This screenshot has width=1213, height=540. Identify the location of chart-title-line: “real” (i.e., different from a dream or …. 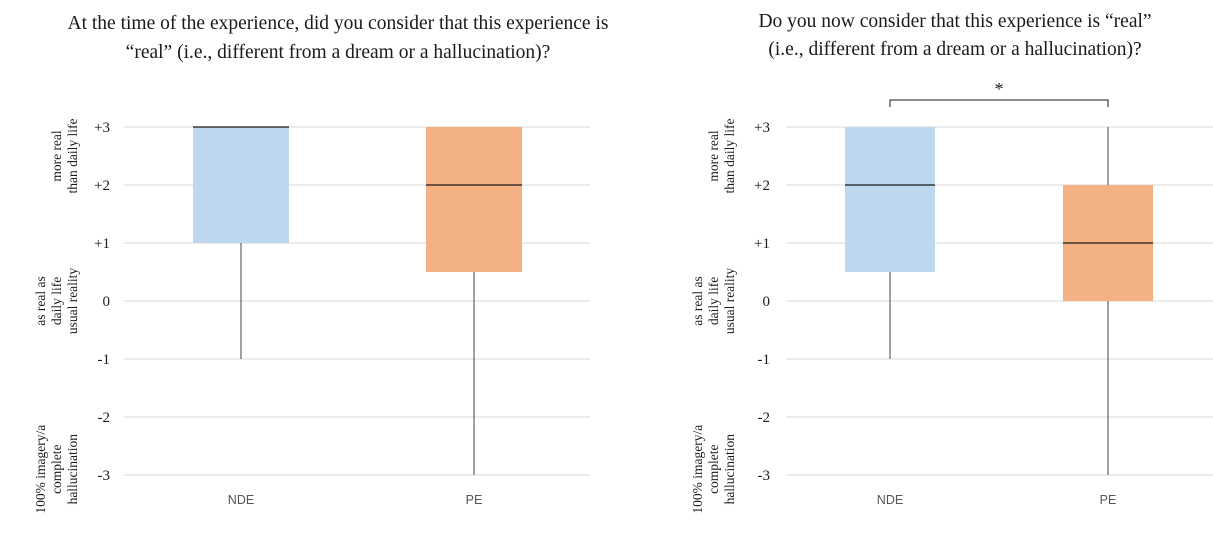
(338, 52).